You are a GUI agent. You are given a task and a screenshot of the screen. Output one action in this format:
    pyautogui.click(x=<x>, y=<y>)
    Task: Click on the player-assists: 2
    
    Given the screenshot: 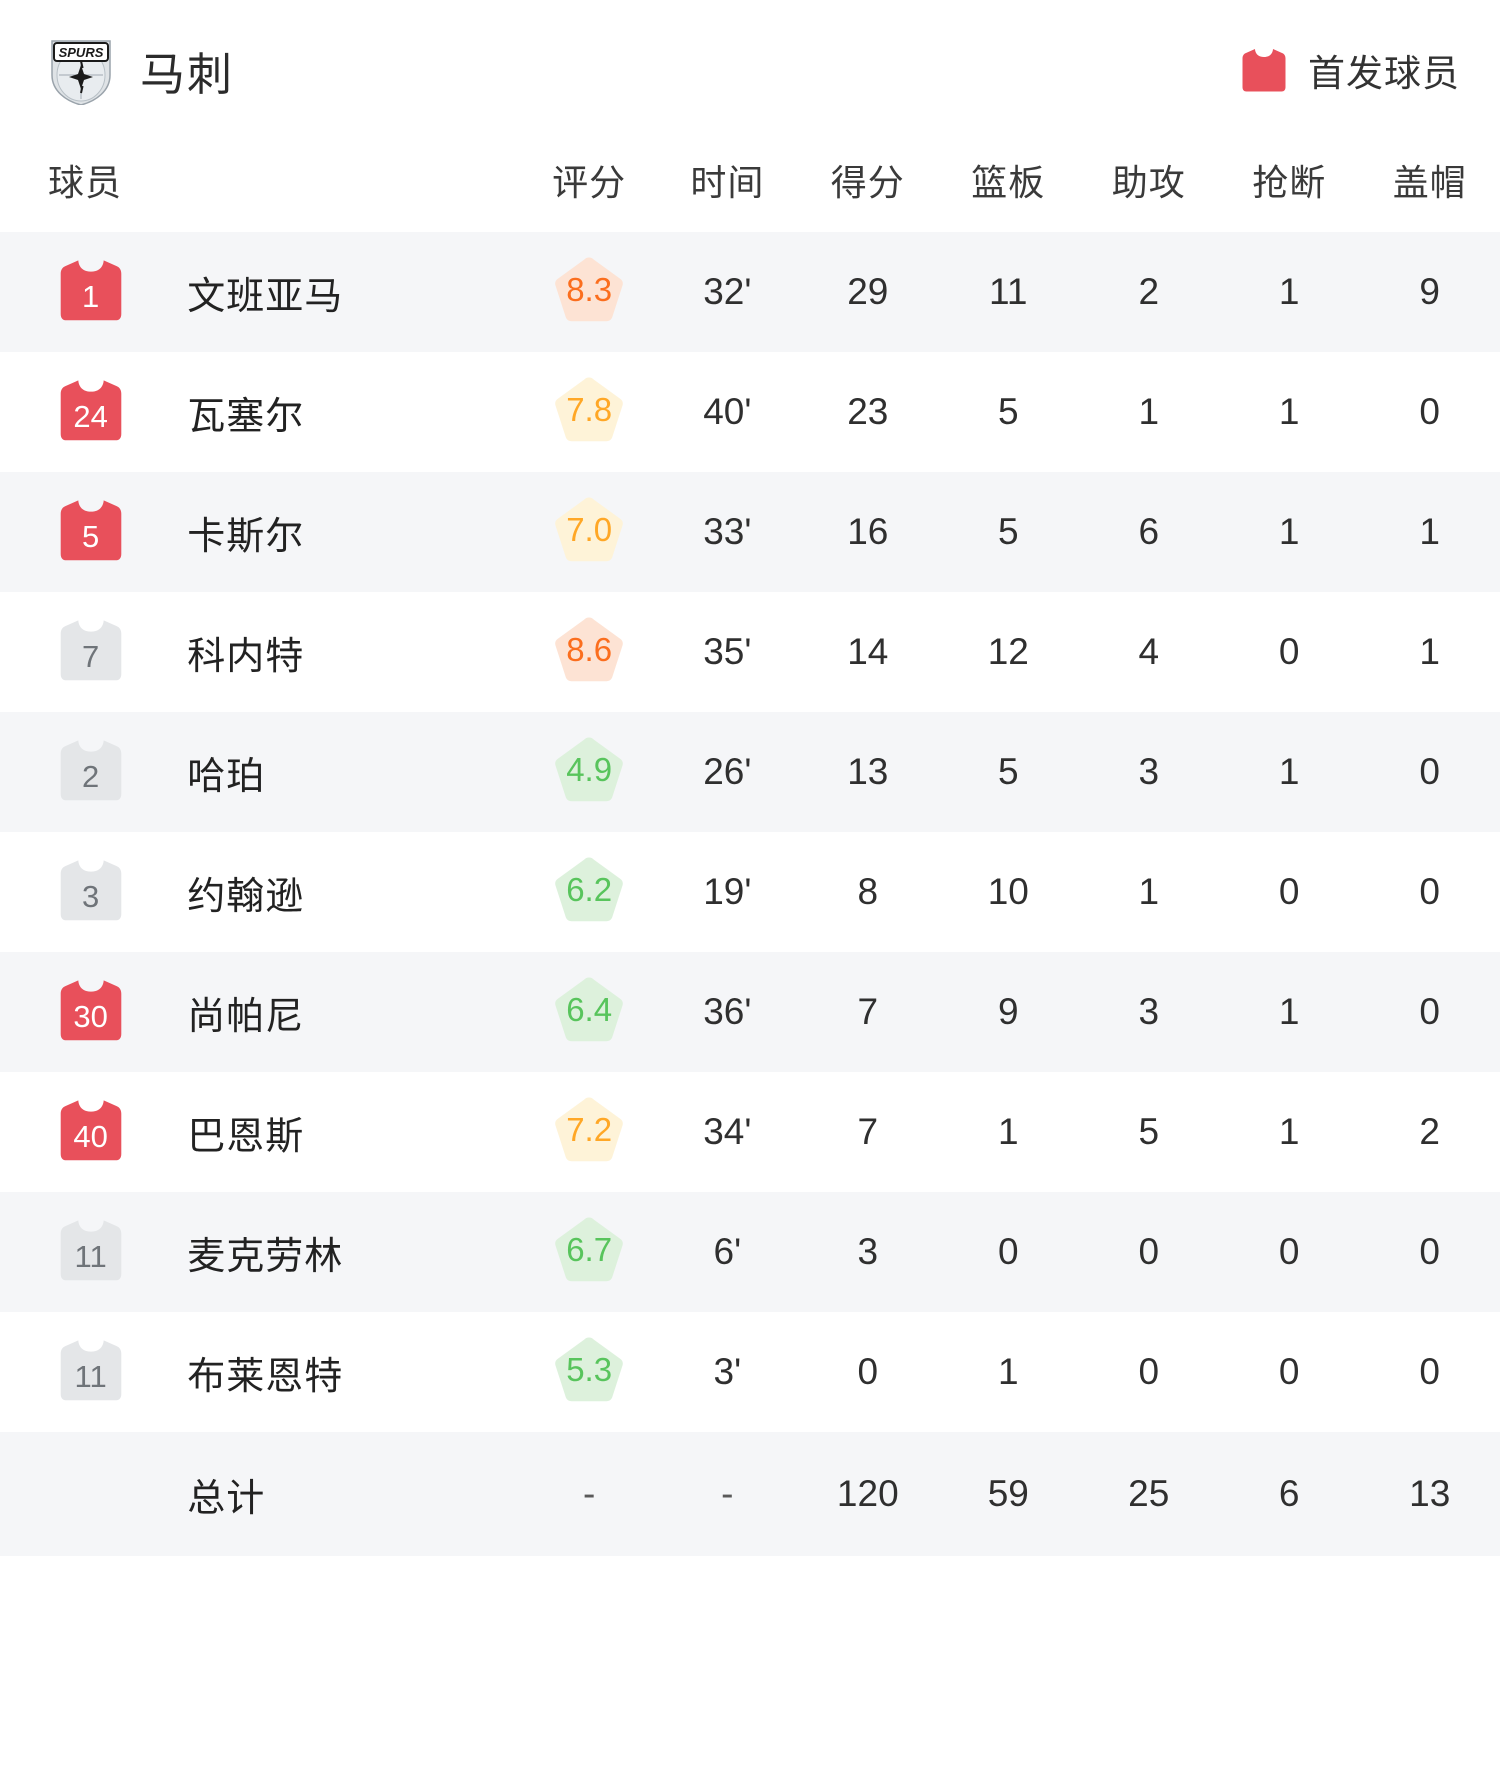 What is the action you would take?
    pyautogui.click(x=1149, y=291)
    